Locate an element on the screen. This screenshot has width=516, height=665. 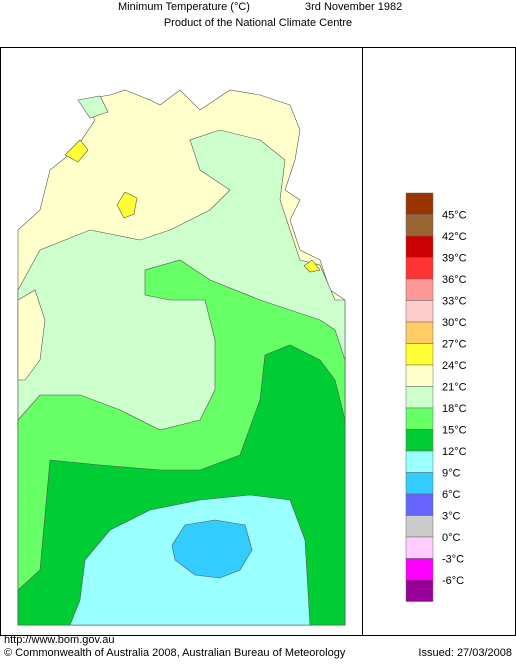
legend-label: 24°C is located at coordinates (454, 366).